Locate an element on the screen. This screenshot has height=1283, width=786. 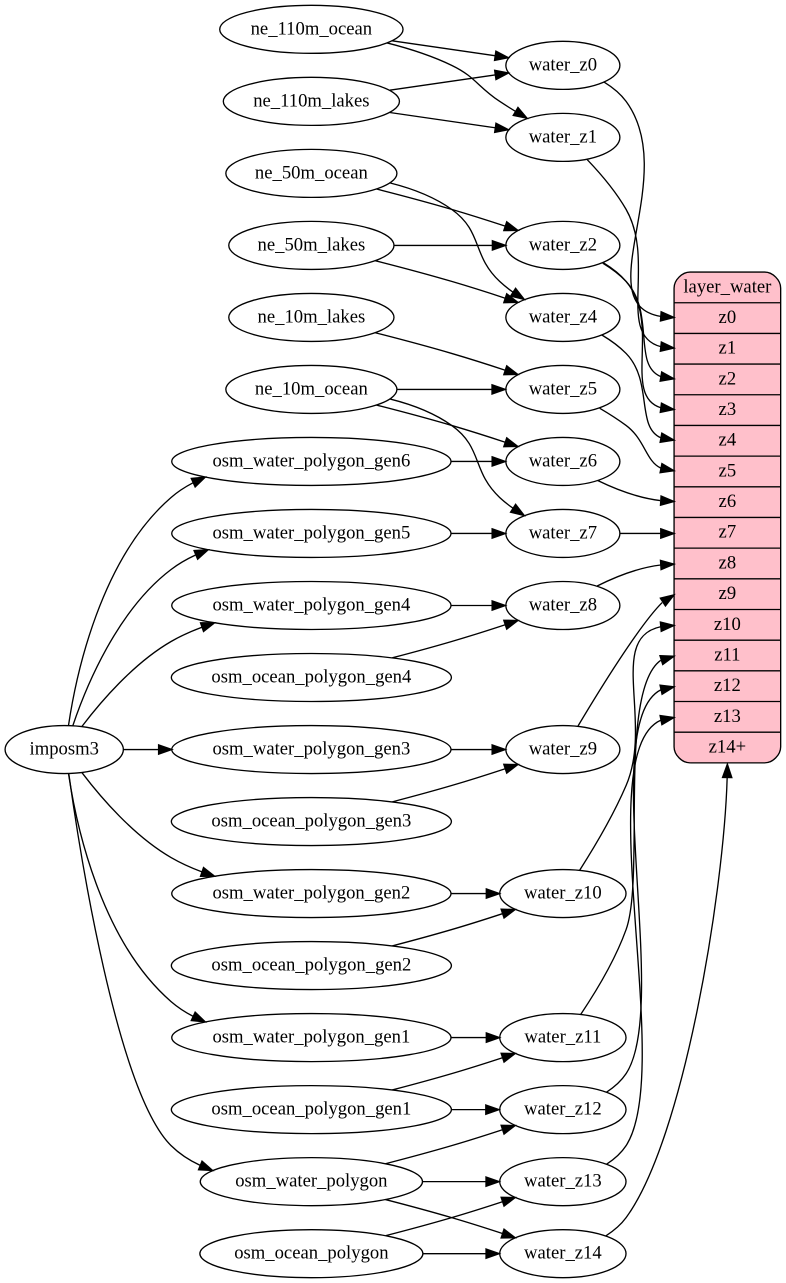
svg-text: z5 is located at coordinates (728, 470).